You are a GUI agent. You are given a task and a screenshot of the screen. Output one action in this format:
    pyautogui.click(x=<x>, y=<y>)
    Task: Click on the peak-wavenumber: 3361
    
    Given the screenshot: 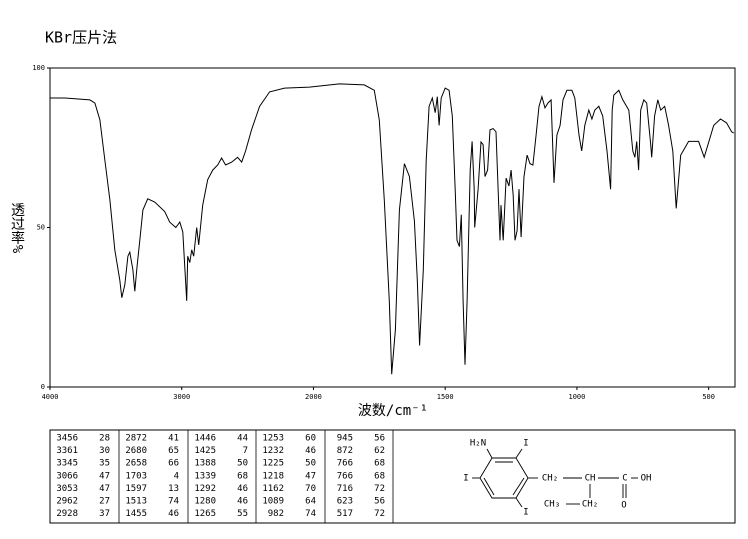 What is the action you would take?
    pyautogui.click(x=67, y=451)
    